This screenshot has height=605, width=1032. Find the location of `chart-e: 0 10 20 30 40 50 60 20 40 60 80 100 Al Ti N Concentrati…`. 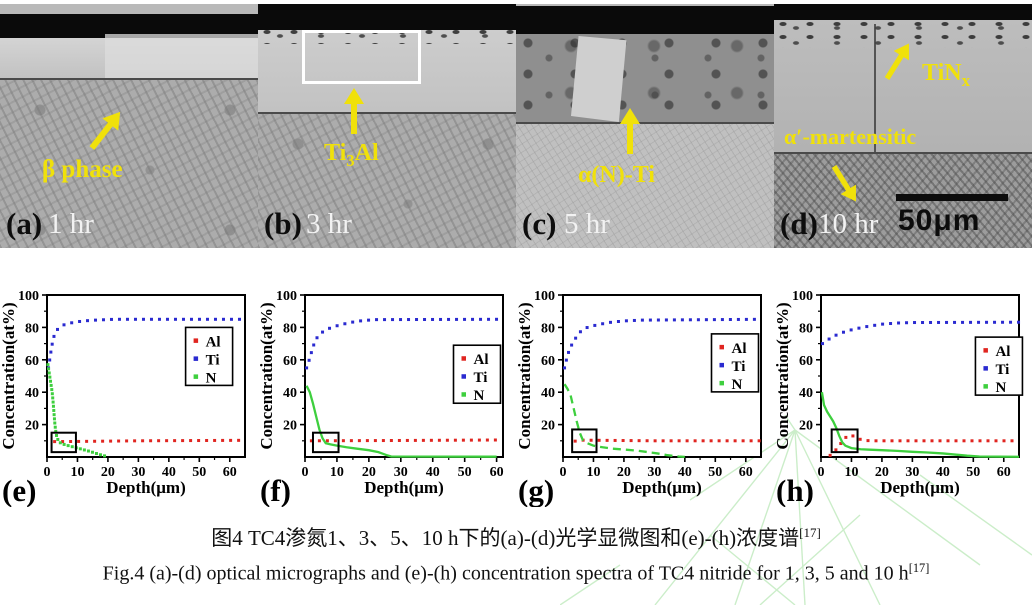

chart-e: 0 10 20 30 40 50 60 20 40 60 80 100 Al Ti N Concentrati… is located at coordinates (129, 396).